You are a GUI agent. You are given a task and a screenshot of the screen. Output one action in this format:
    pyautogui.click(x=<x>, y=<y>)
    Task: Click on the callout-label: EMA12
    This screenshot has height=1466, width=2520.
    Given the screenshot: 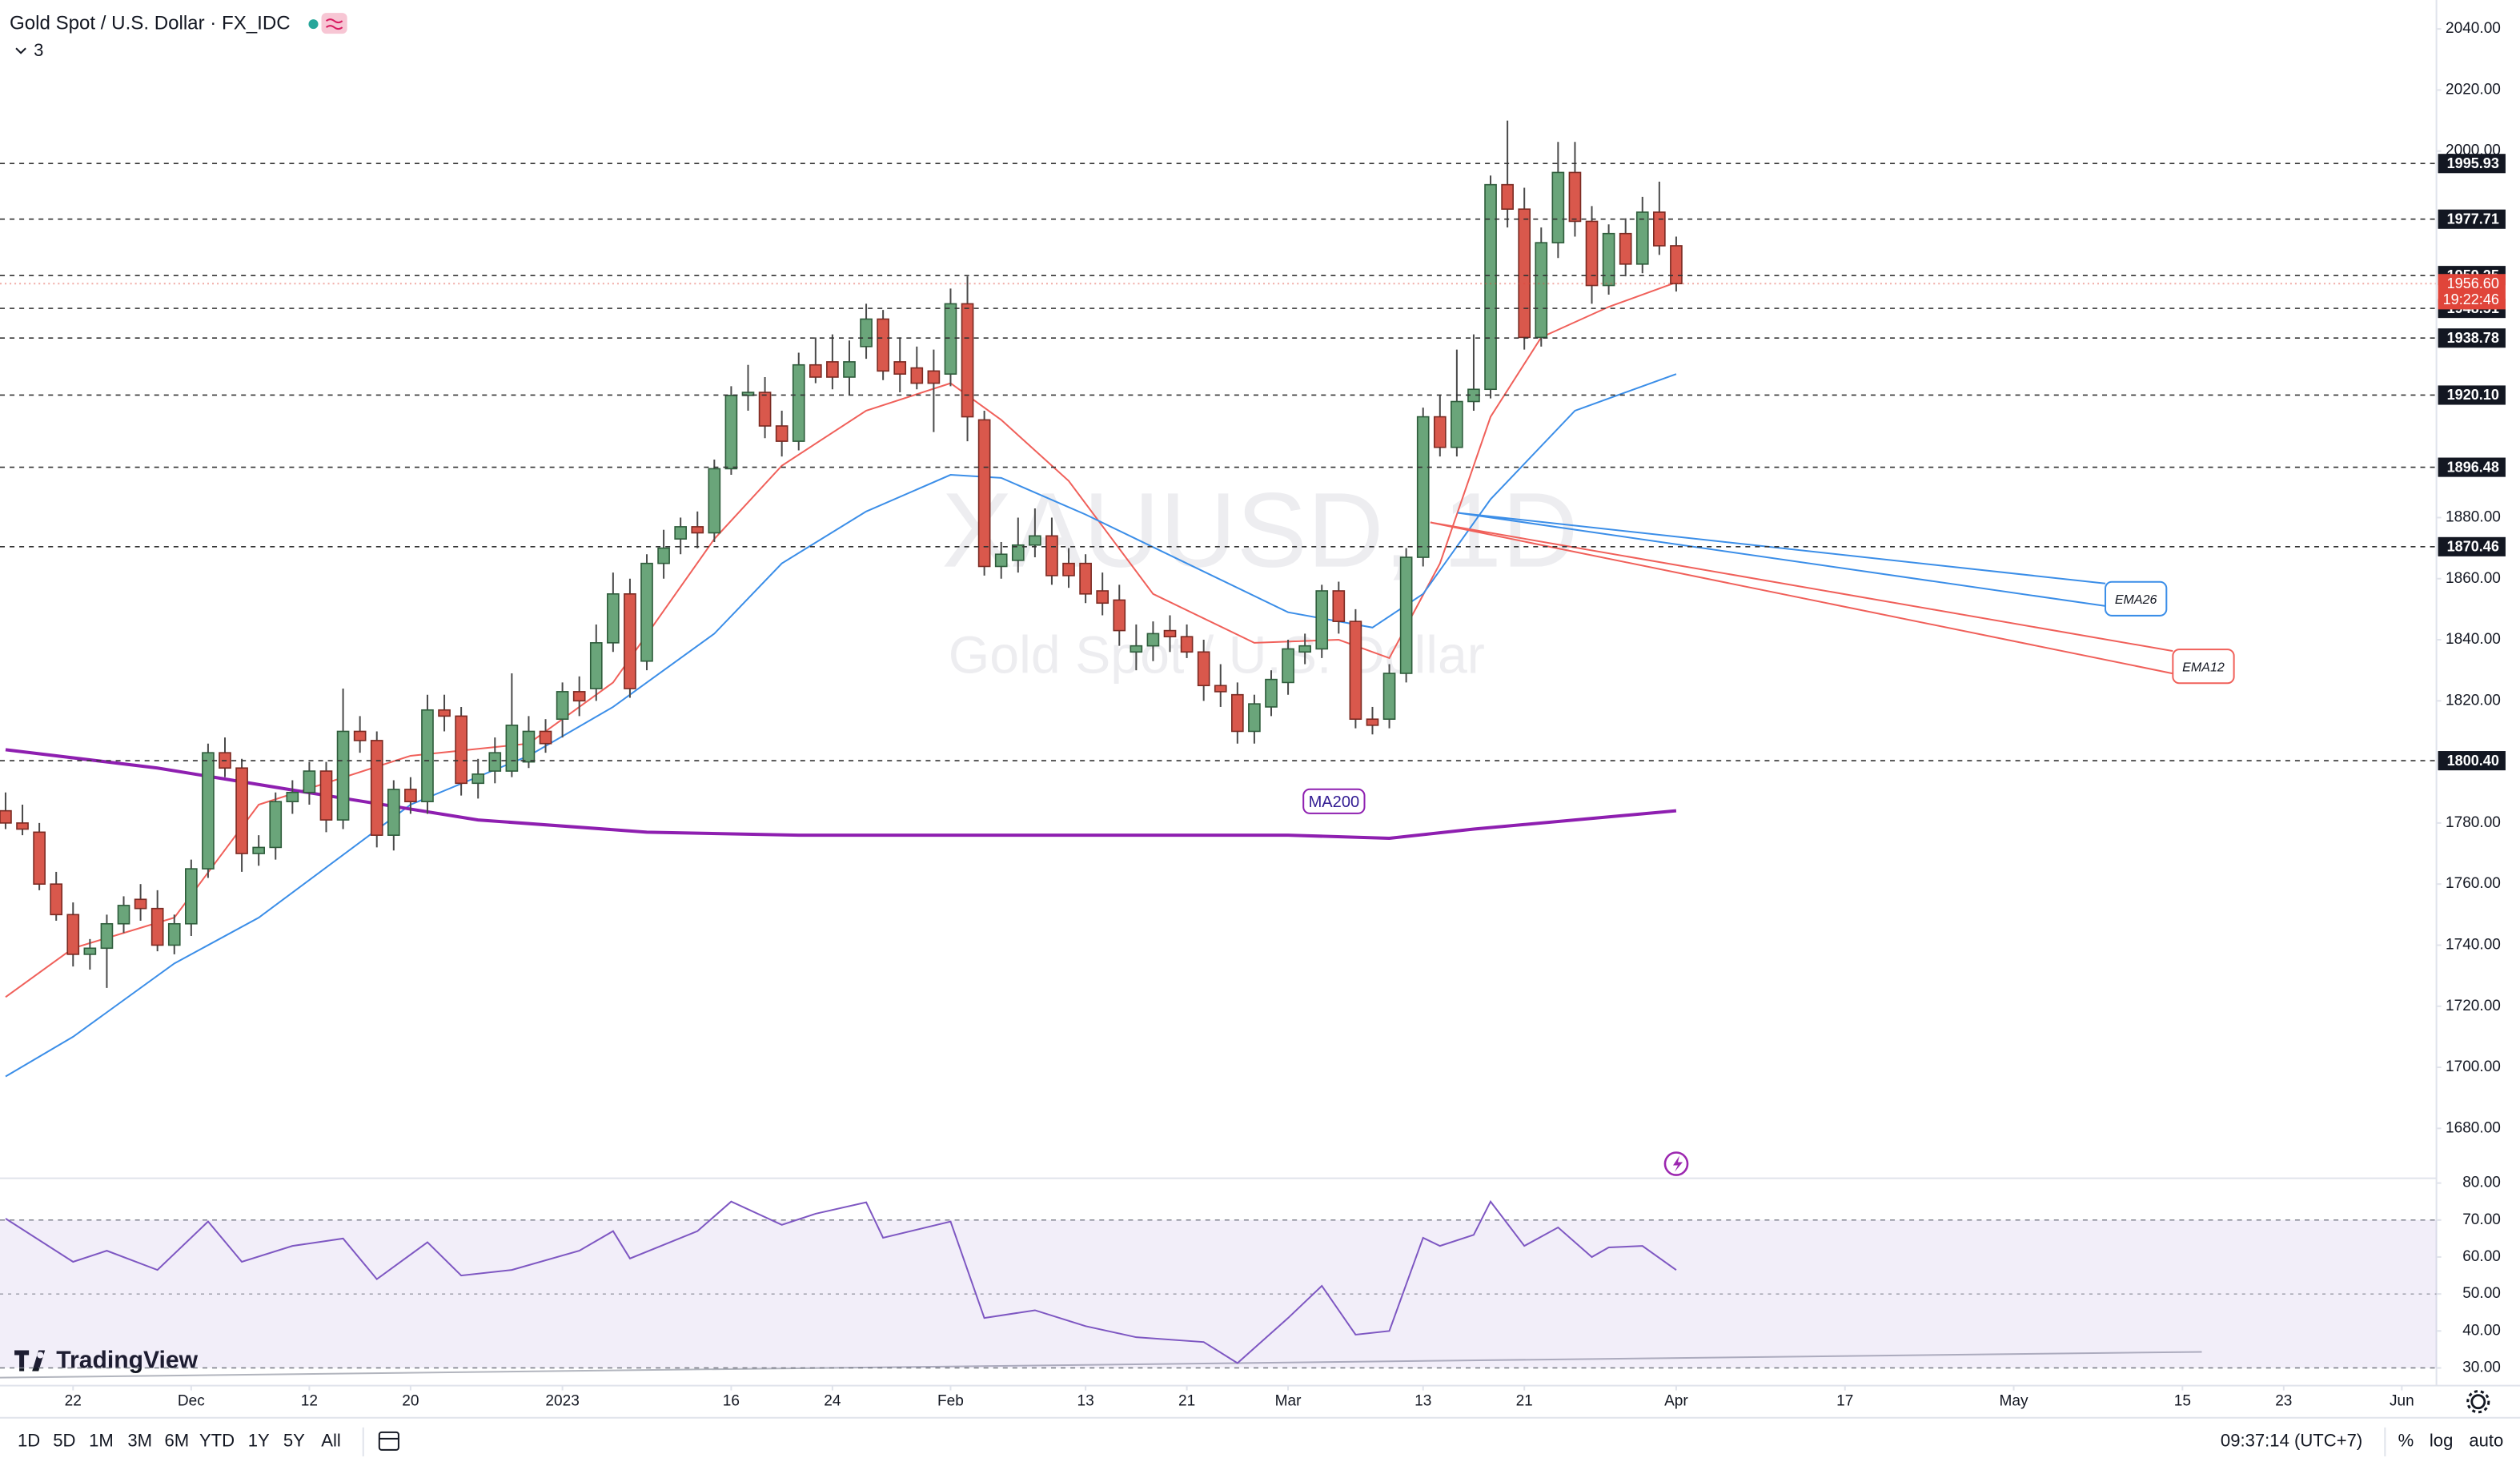 What is the action you would take?
    pyautogui.click(x=2203, y=667)
    